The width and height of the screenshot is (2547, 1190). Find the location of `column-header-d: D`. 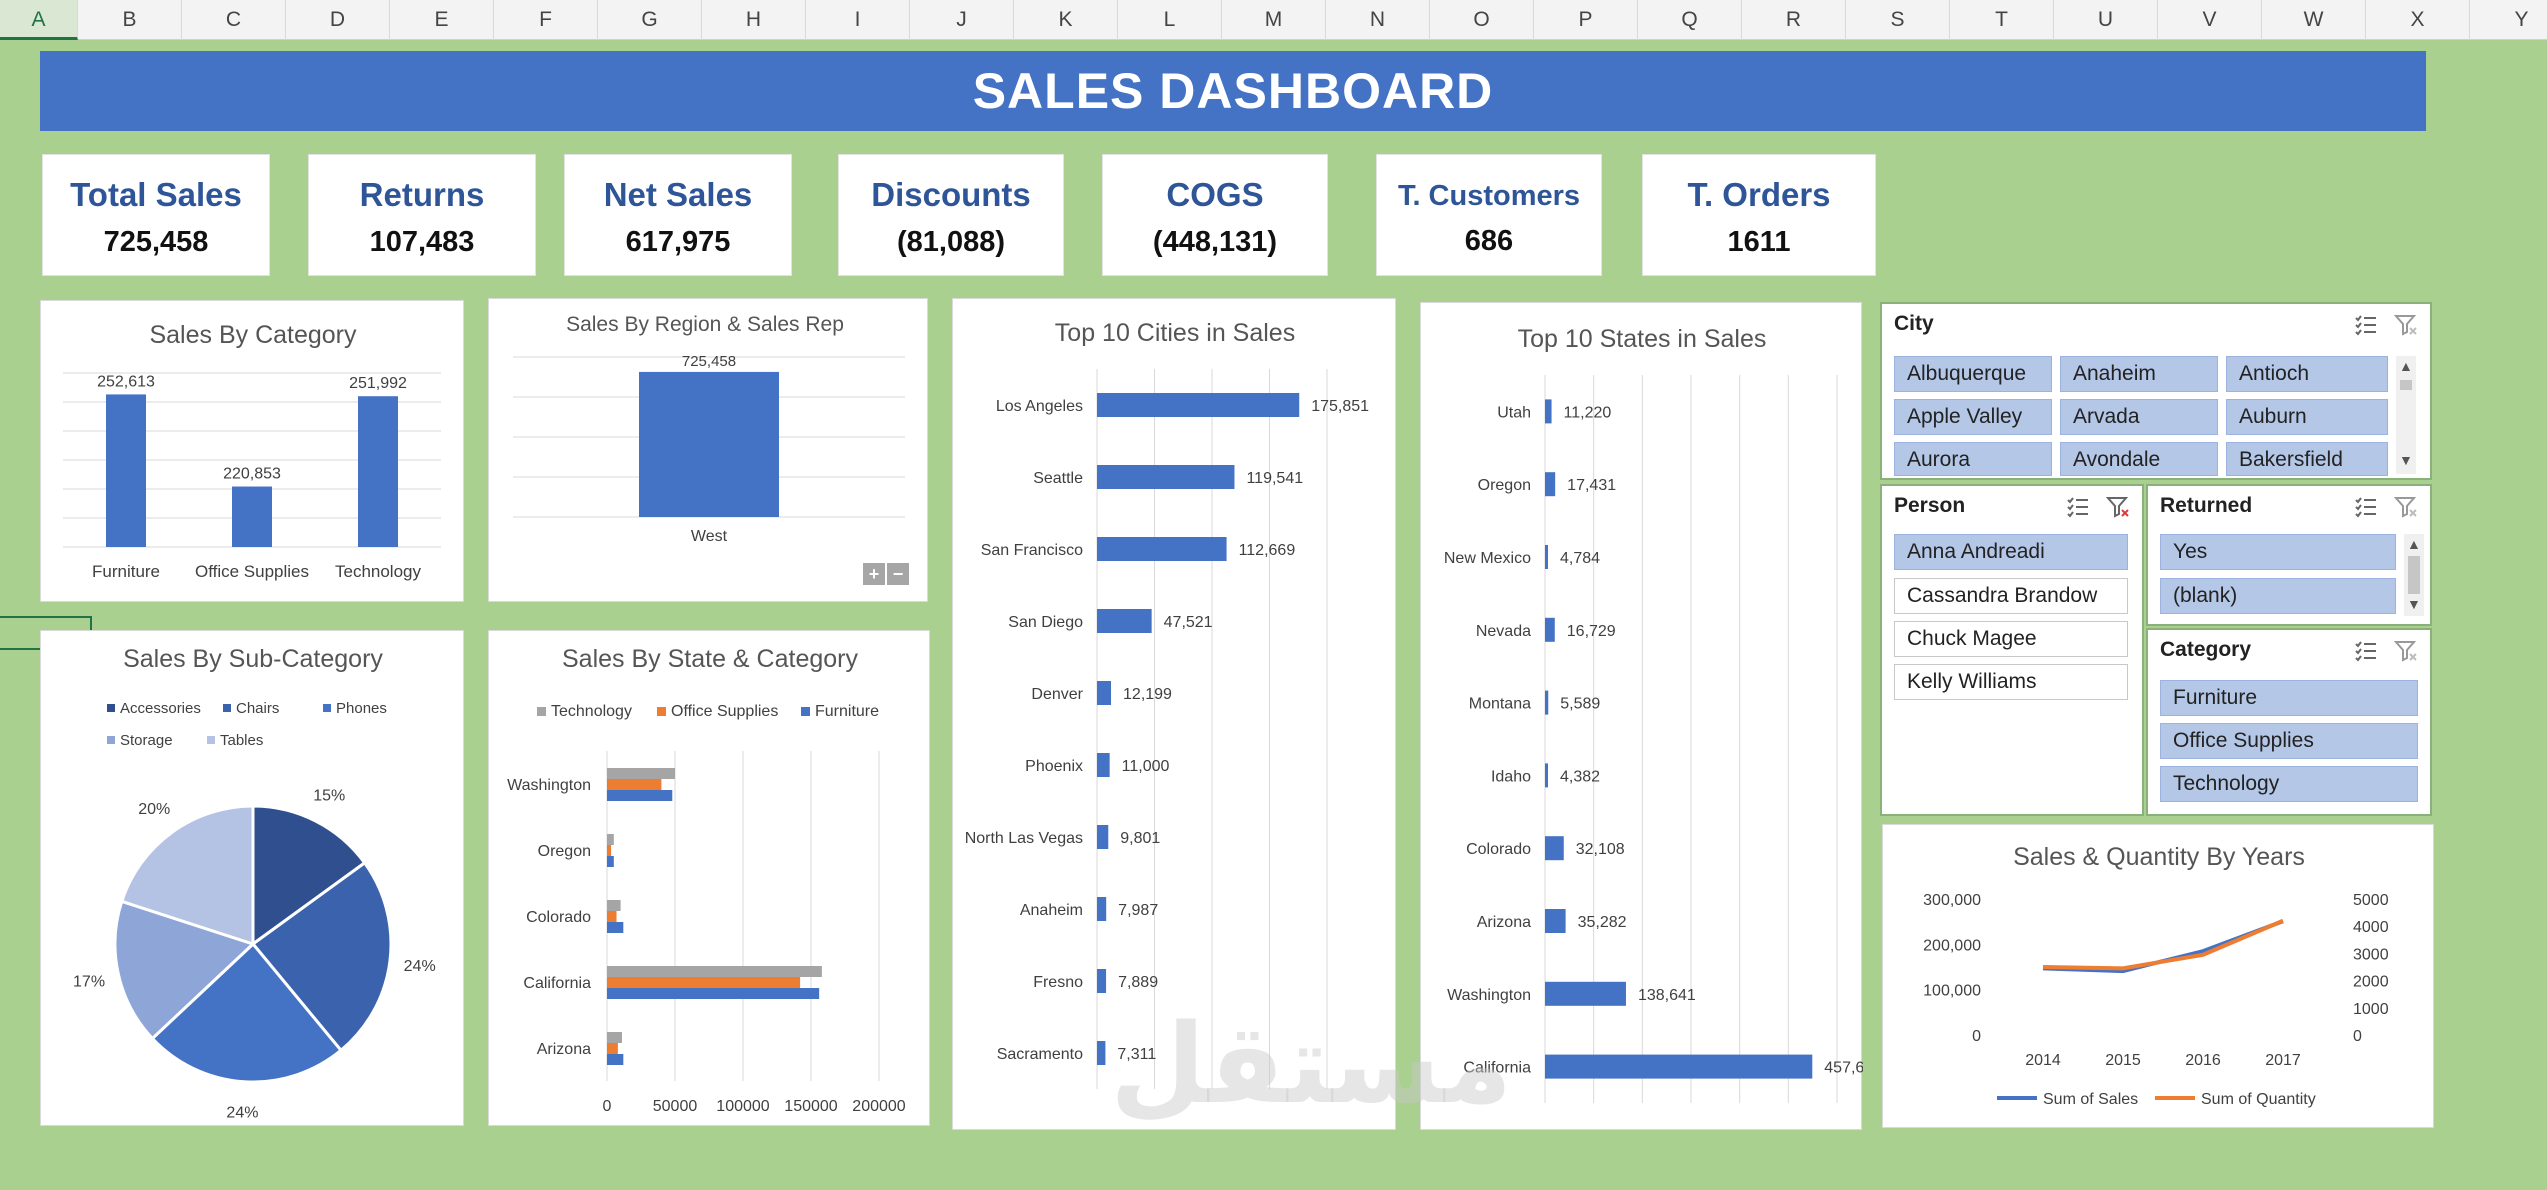

column-header-d: D is located at coordinates (338, 20).